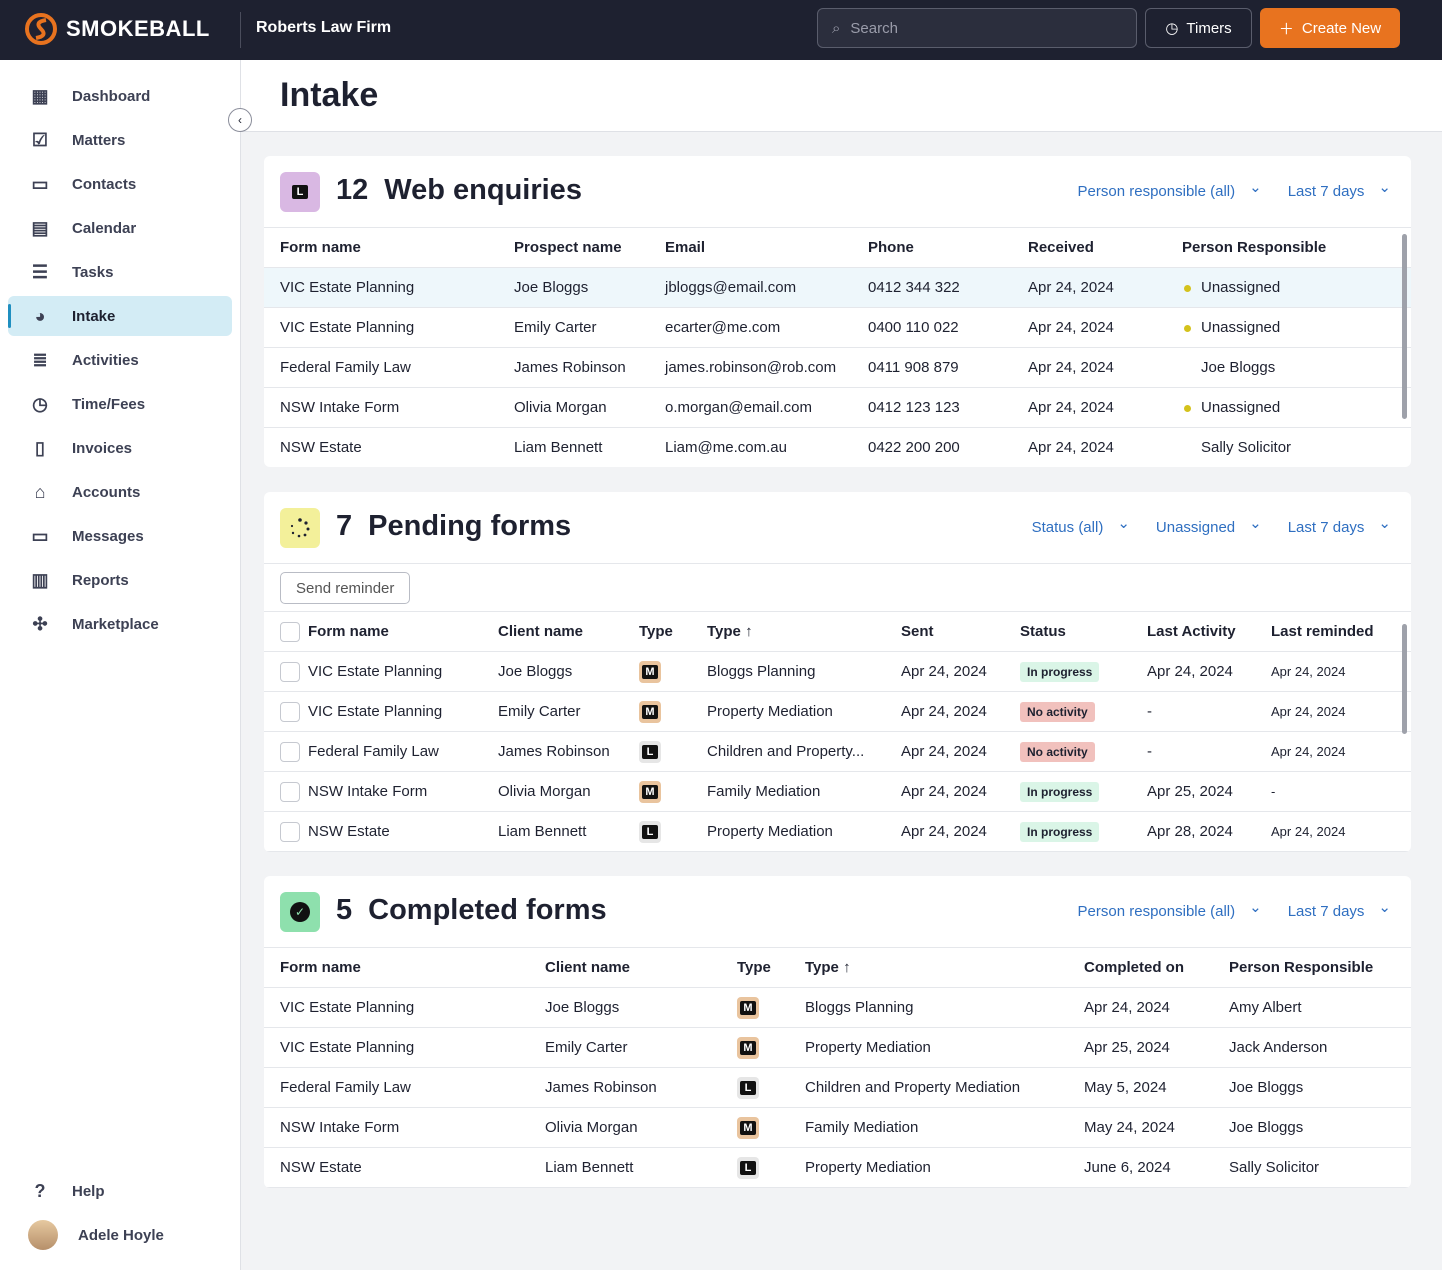 The width and height of the screenshot is (1442, 1270). I want to click on filter-dropdown: Unassigned, so click(1209, 527).